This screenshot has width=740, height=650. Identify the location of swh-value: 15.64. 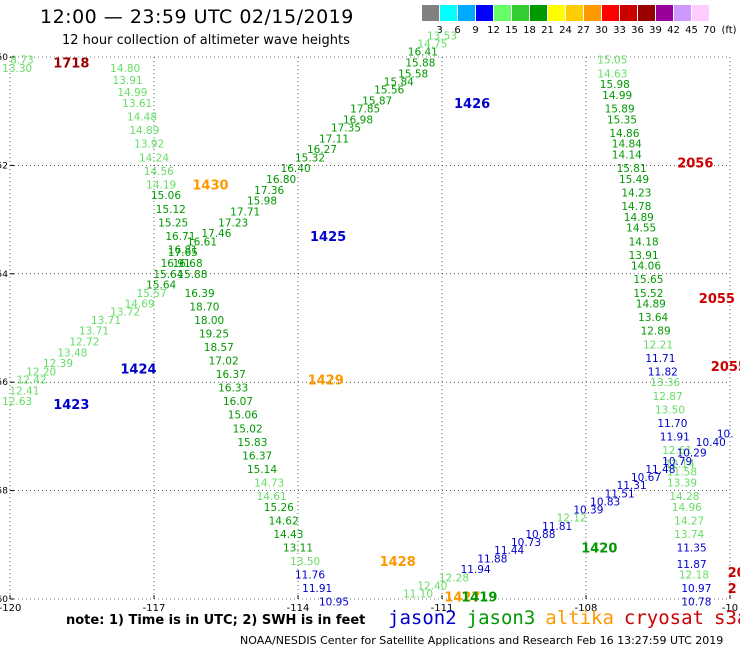
(168, 275).